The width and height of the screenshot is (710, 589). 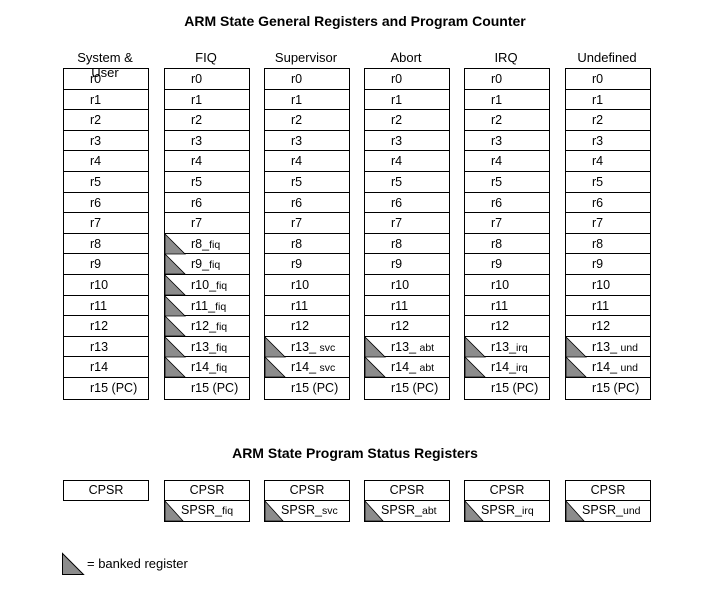 What do you see at coordinates (206, 243) in the screenshot?
I see `banked-register-cell: r8_fiq` at bounding box center [206, 243].